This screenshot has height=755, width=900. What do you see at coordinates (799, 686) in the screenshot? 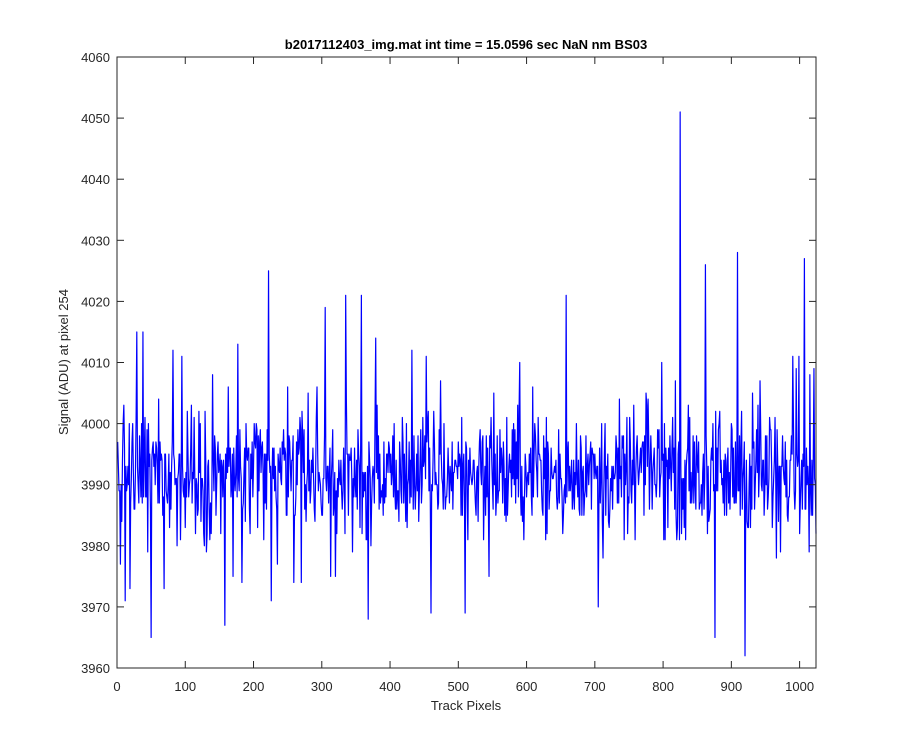
I see `x-tick-label: 1000` at bounding box center [799, 686].